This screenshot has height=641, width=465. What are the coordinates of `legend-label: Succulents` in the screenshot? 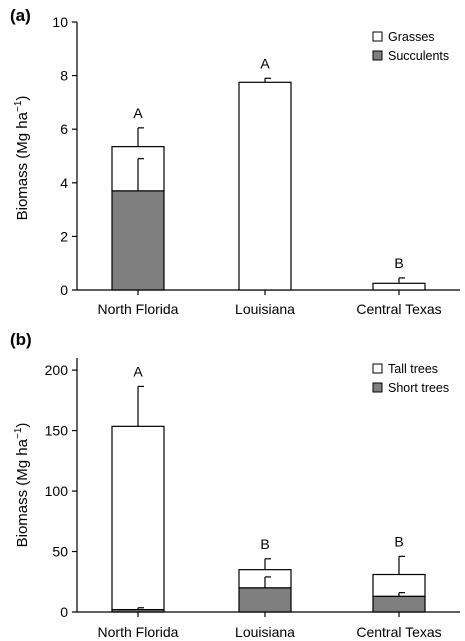 It's located at (418, 56).